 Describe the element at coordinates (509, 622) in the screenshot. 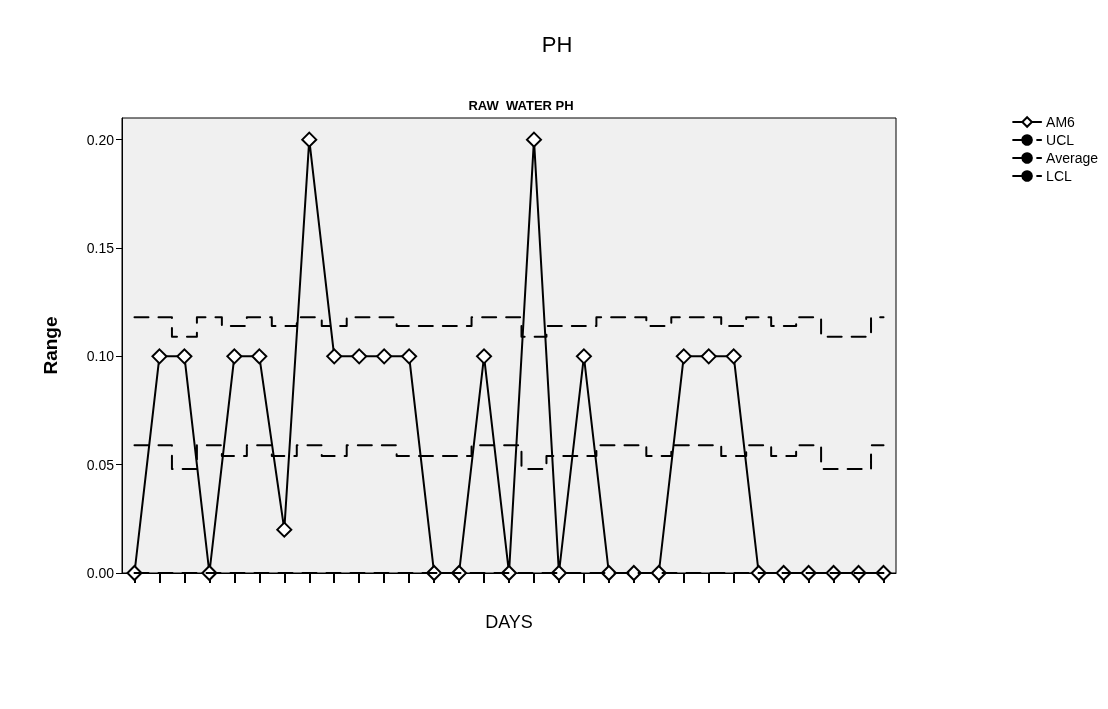

I see `x-axis-title: DAYS` at that location.